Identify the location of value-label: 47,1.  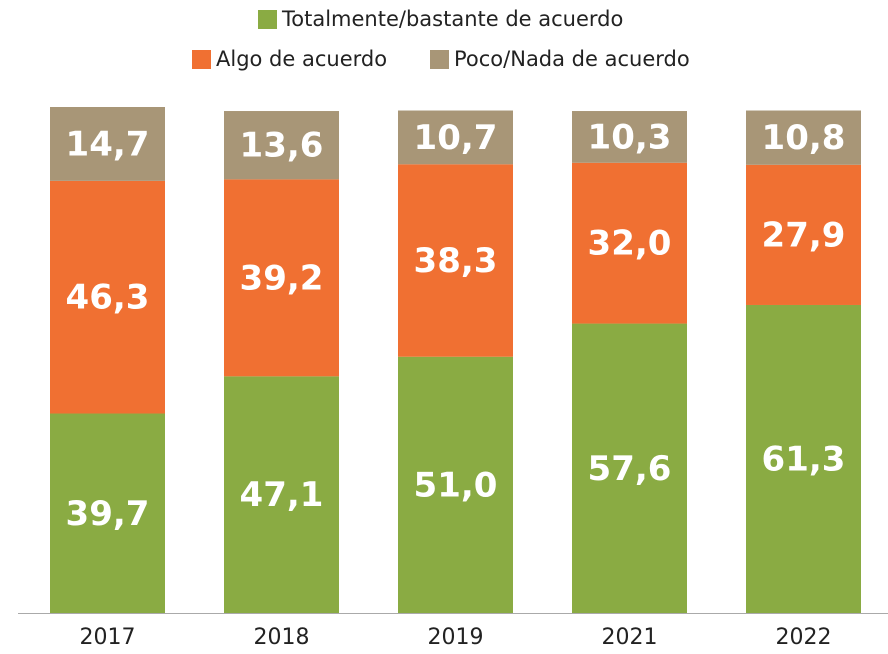
(282, 495).